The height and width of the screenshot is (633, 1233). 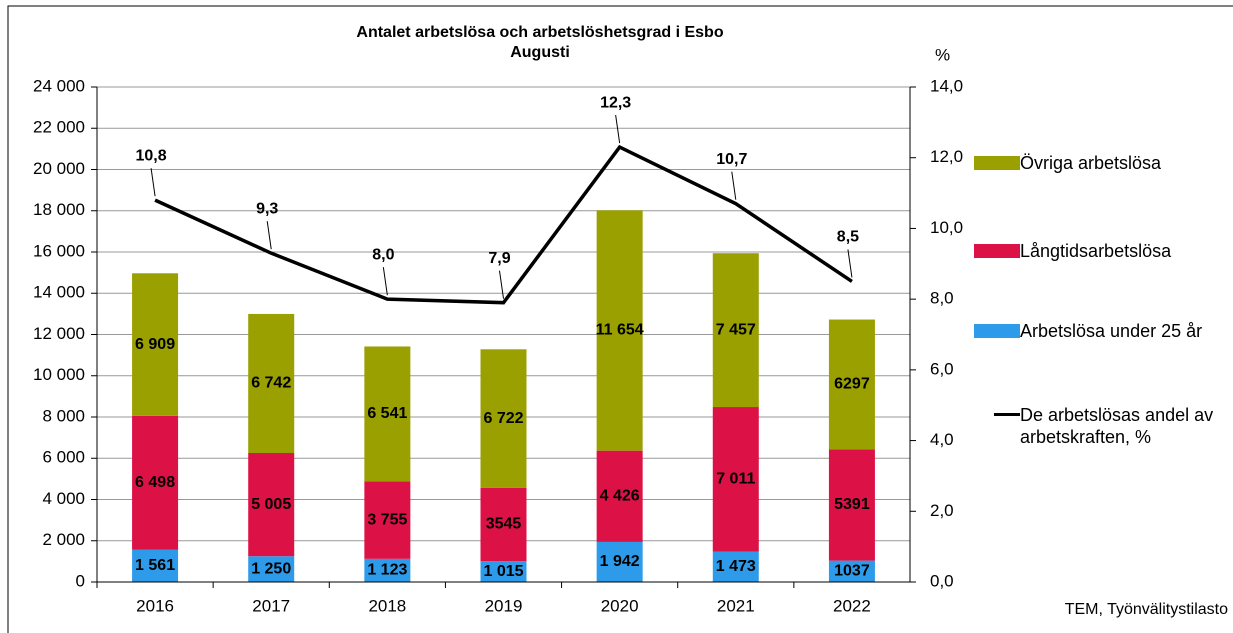 I want to click on data-label: 5391, so click(x=852, y=504).